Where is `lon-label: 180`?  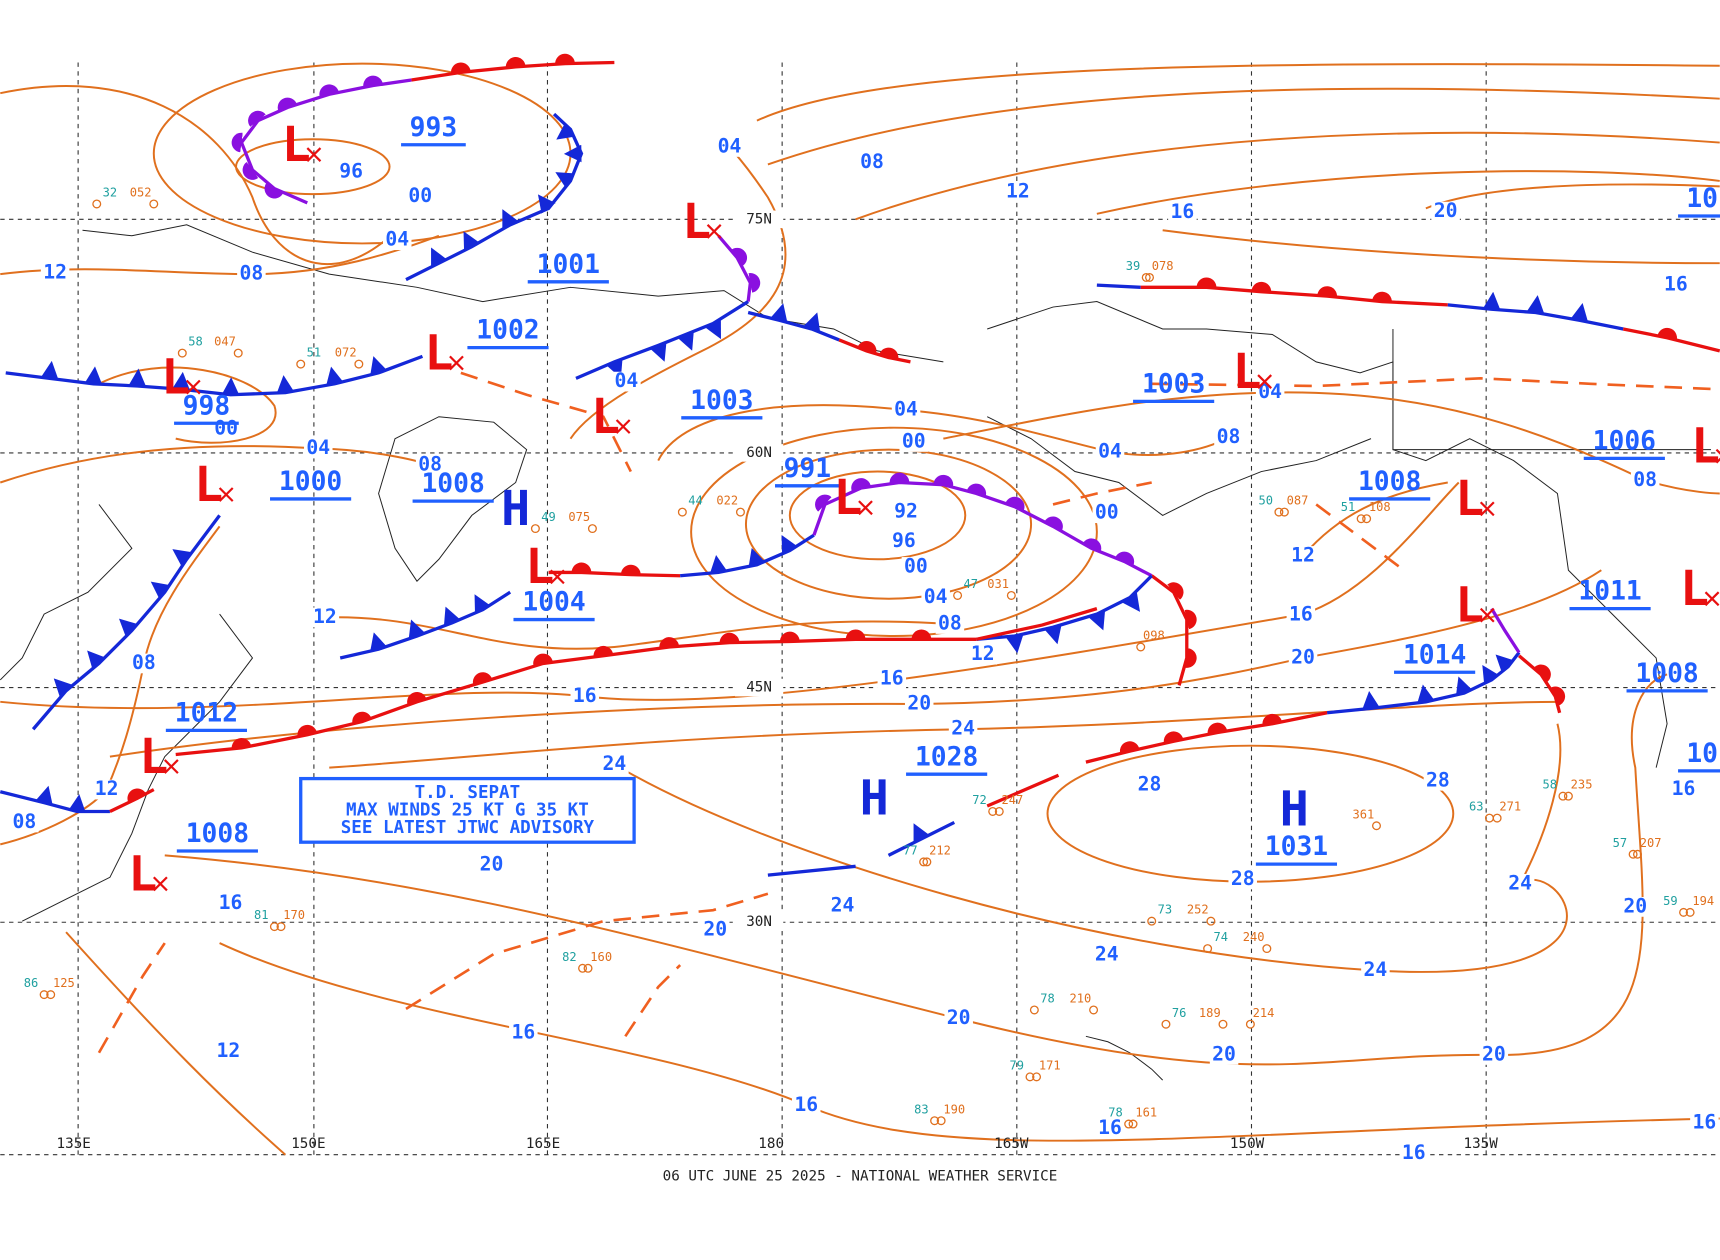 lon-label: 180 is located at coordinates (771, 1144).